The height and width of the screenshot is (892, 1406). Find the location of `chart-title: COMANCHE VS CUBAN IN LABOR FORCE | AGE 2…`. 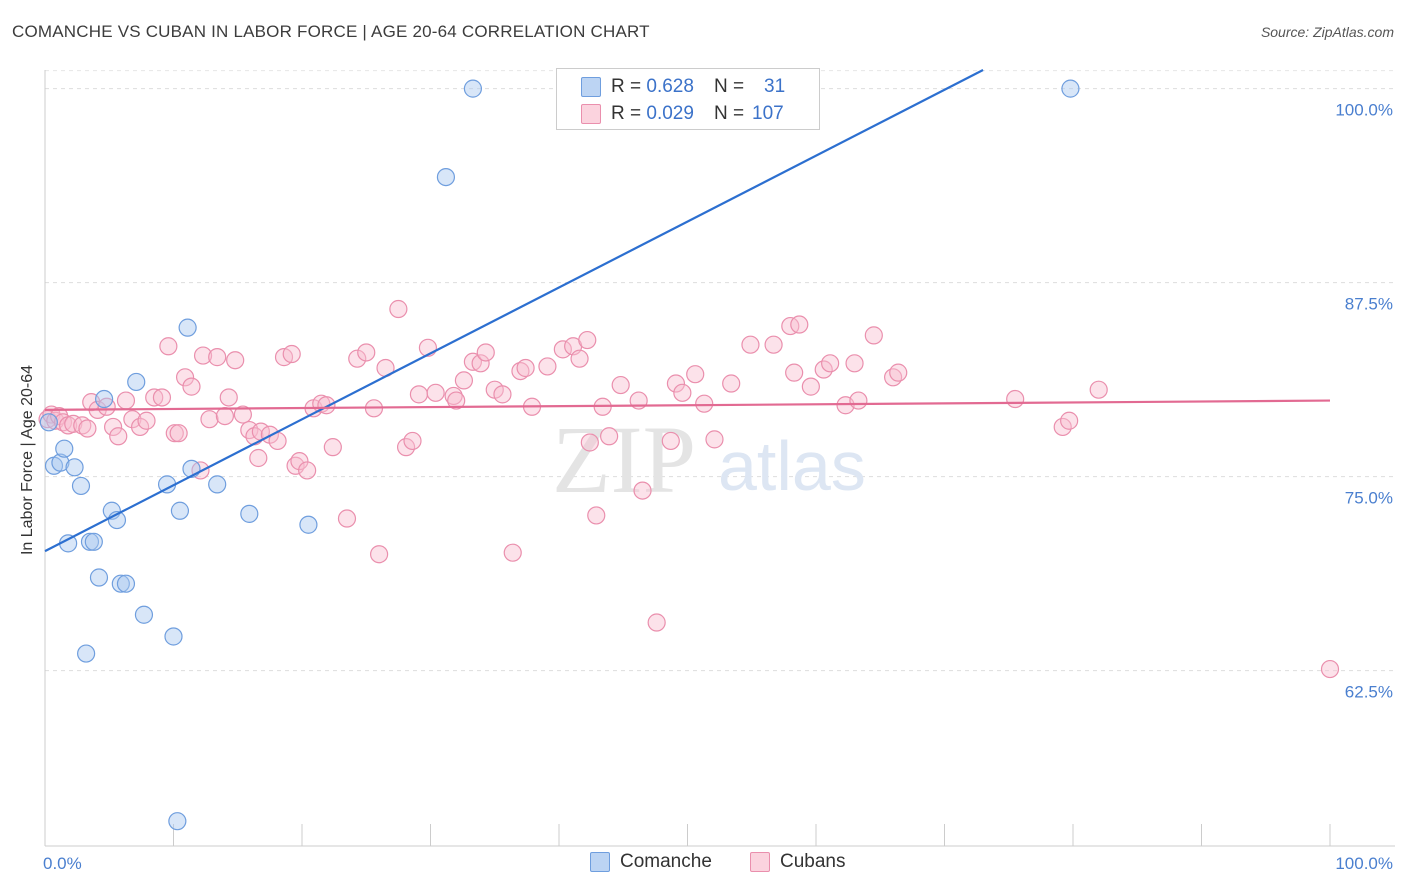

chart-title: COMANCHE VS CUBAN IN LABOR FORCE | AGE 2… is located at coordinates (331, 31).